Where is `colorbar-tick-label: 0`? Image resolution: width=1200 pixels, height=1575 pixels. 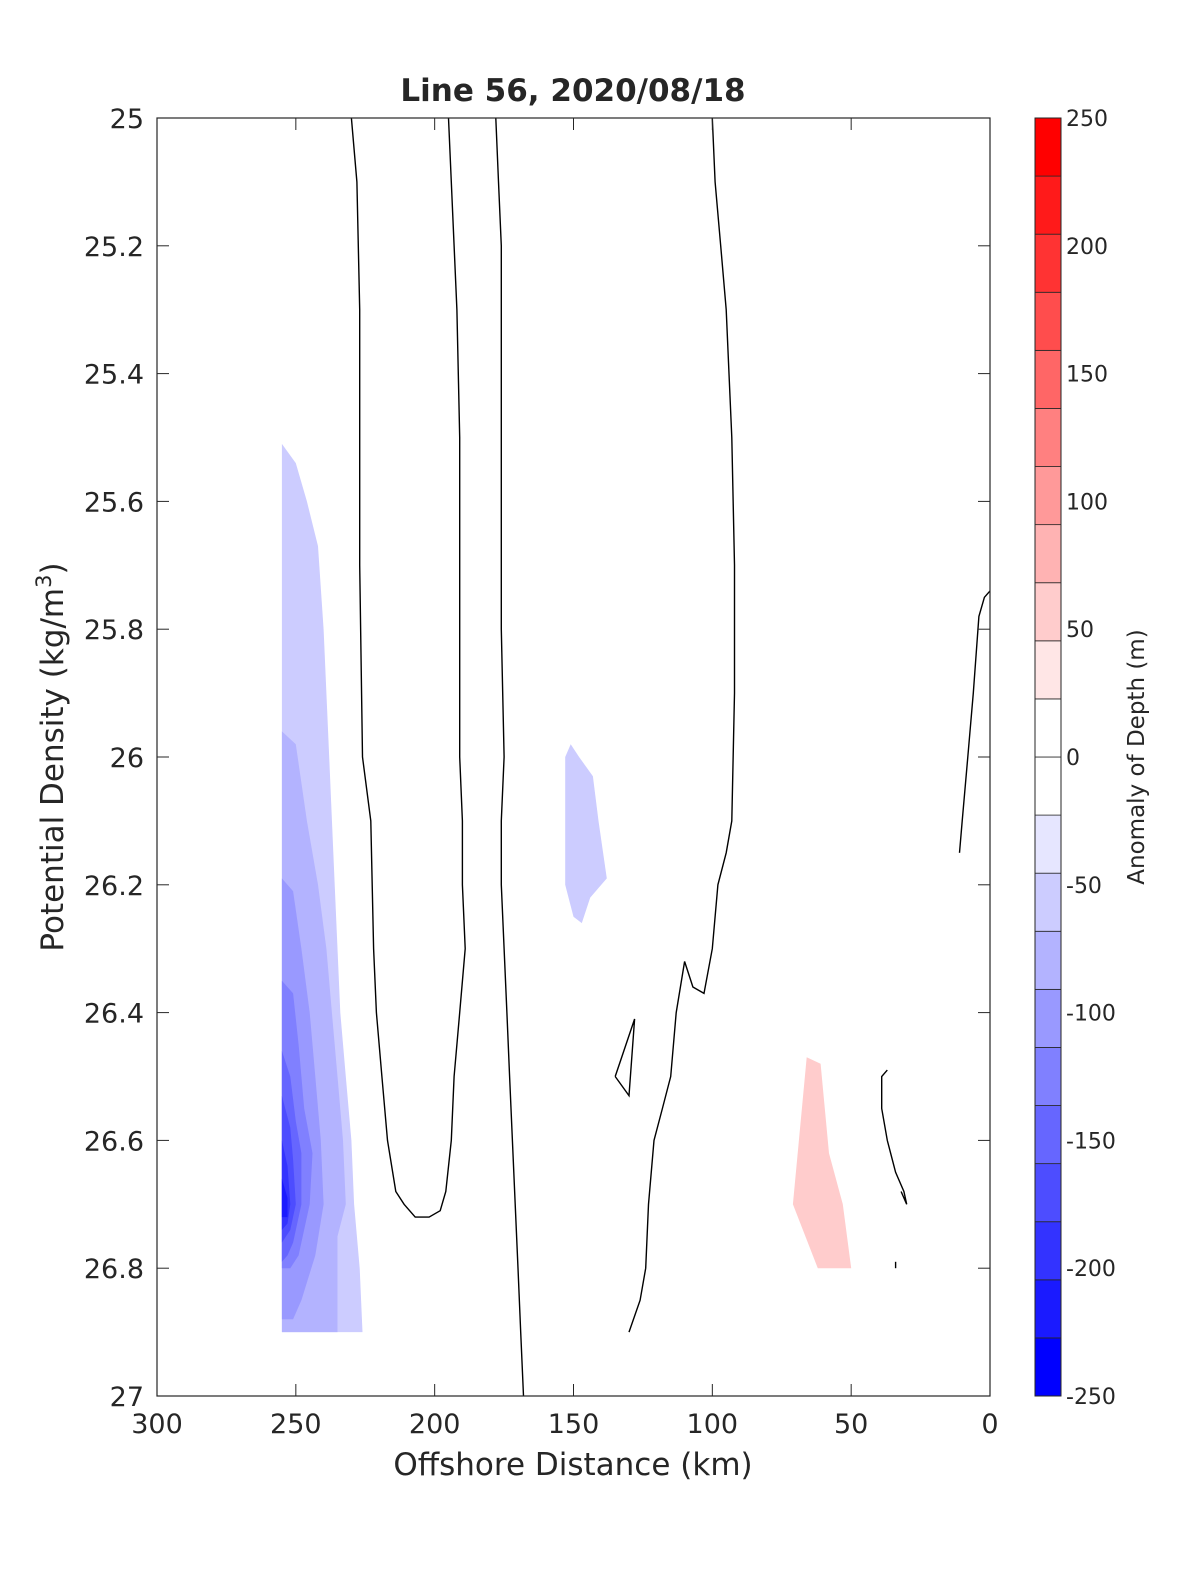 colorbar-tick-label: 0 is located at coordinates (1073, 758).